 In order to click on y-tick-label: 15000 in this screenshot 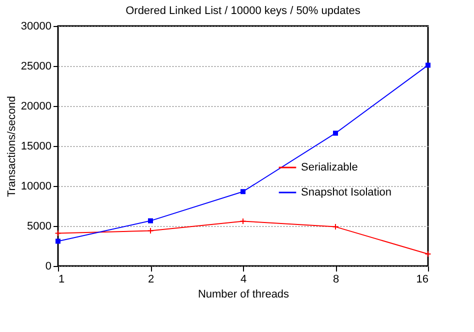, I will do `click(36, 146)`.